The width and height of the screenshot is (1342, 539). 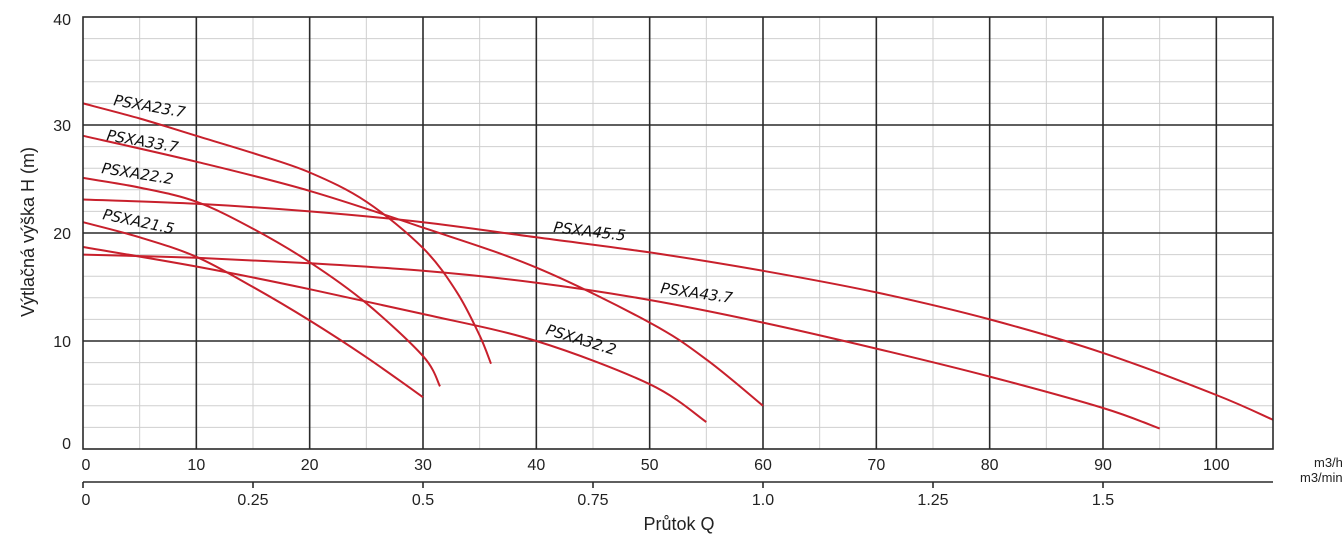 I want to click on x-tick-label: 10, so click(x=196, y=465).